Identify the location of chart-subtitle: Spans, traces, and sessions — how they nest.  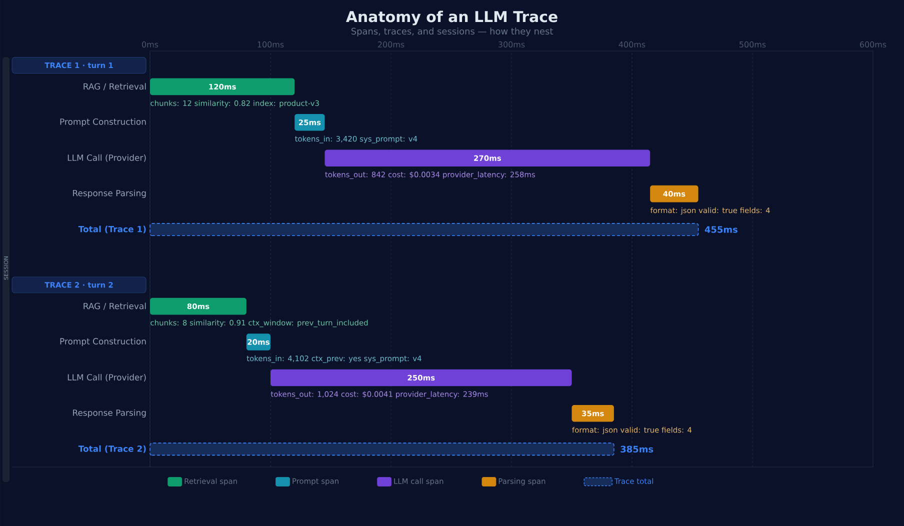
(452, 32).